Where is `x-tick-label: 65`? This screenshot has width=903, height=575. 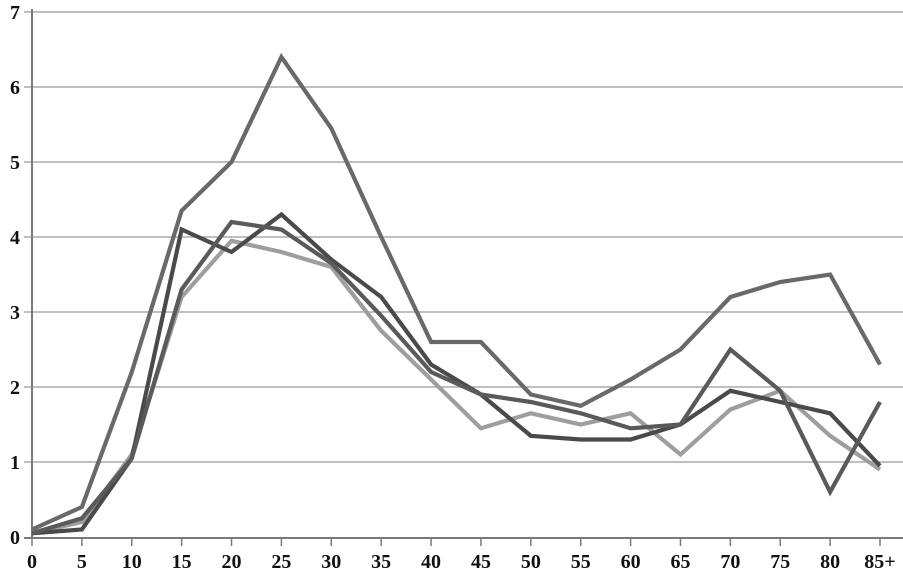
x-tick-label: 65 is located at coordinates (680, 562).